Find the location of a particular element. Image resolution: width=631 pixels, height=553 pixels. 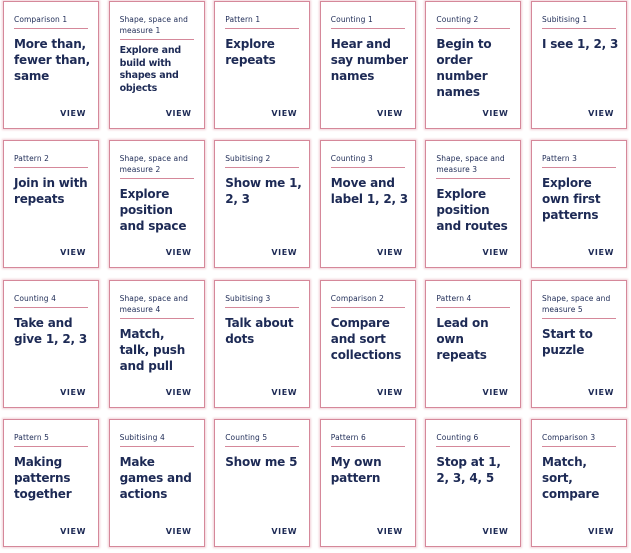

card: Pattern 6 My own pattern VIEW is located at coordinates (367, 482).